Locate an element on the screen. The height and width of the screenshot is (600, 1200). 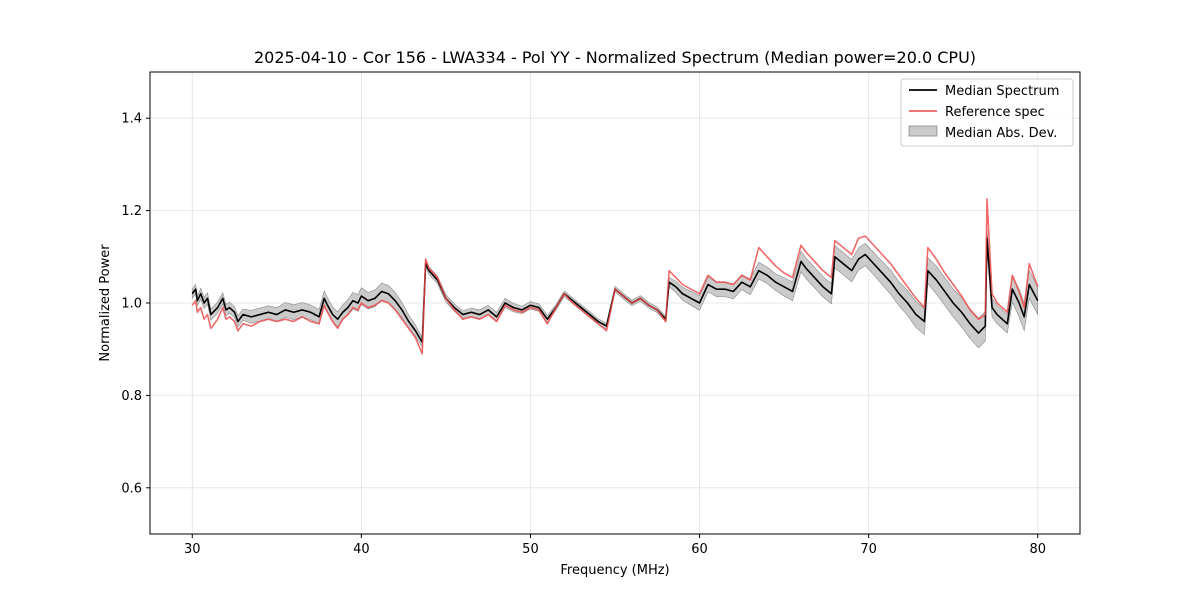
y-axis-ticks: 0.6 0.8 1.0 1.2 1.4 is located at coordinates (135, 304).